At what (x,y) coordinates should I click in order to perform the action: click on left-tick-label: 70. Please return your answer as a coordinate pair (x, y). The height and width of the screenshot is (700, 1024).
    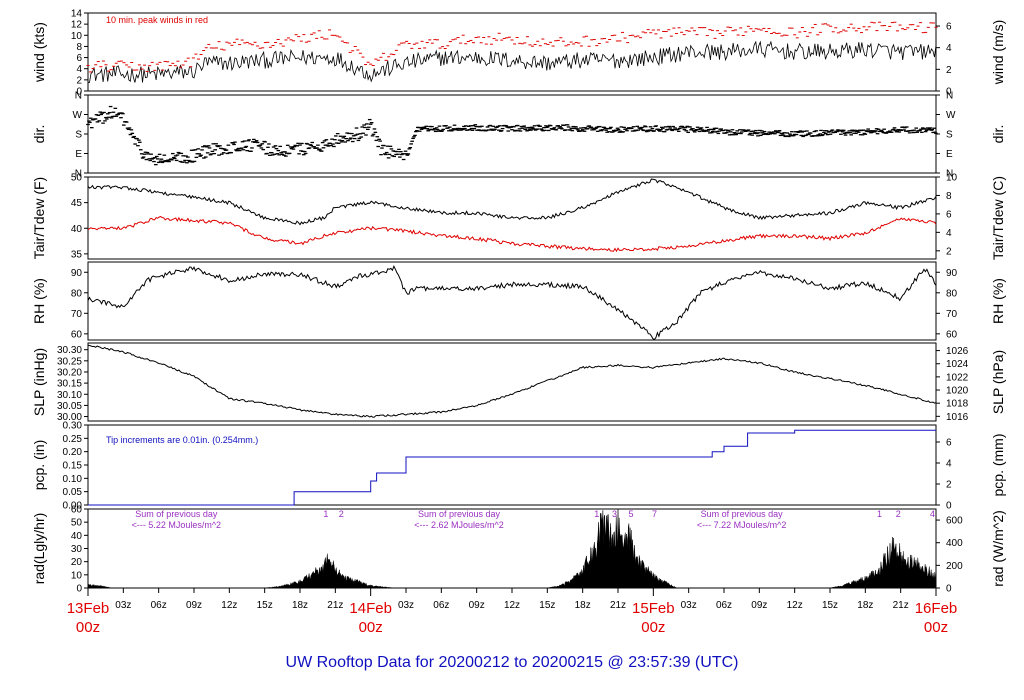
    Looking at the image, I should click on (77, 314).